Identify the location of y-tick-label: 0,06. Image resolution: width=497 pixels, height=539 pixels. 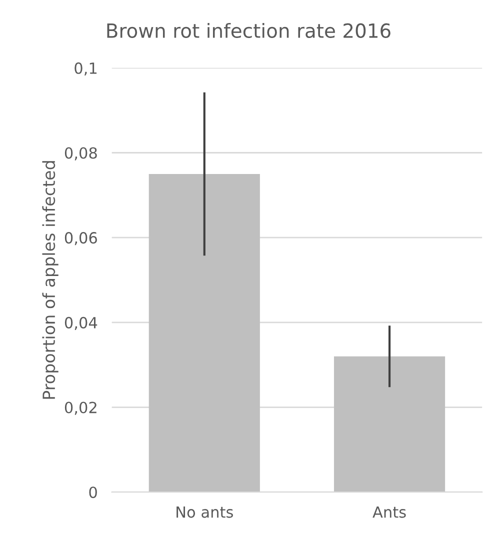
(80, 239).